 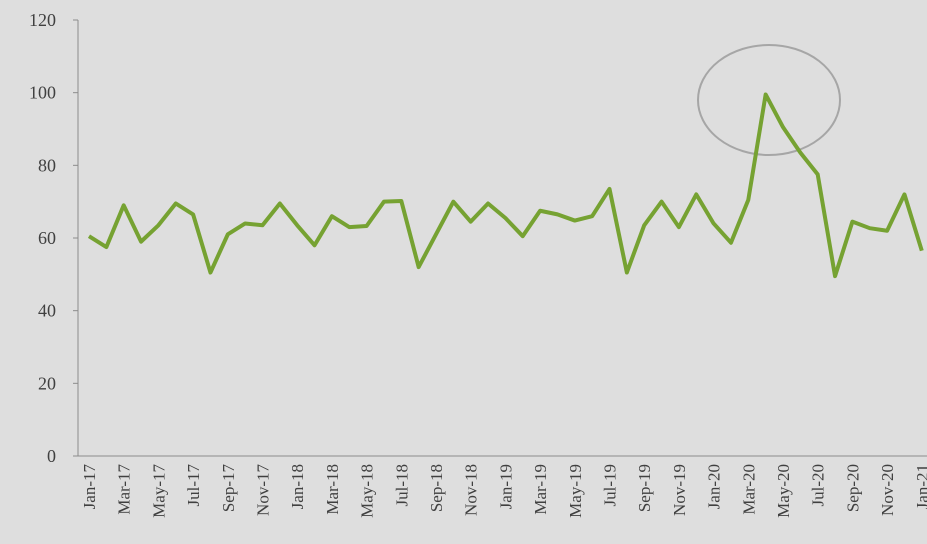 I want to click on x-tick-label: Sep-19, so click(x=644, y=488).